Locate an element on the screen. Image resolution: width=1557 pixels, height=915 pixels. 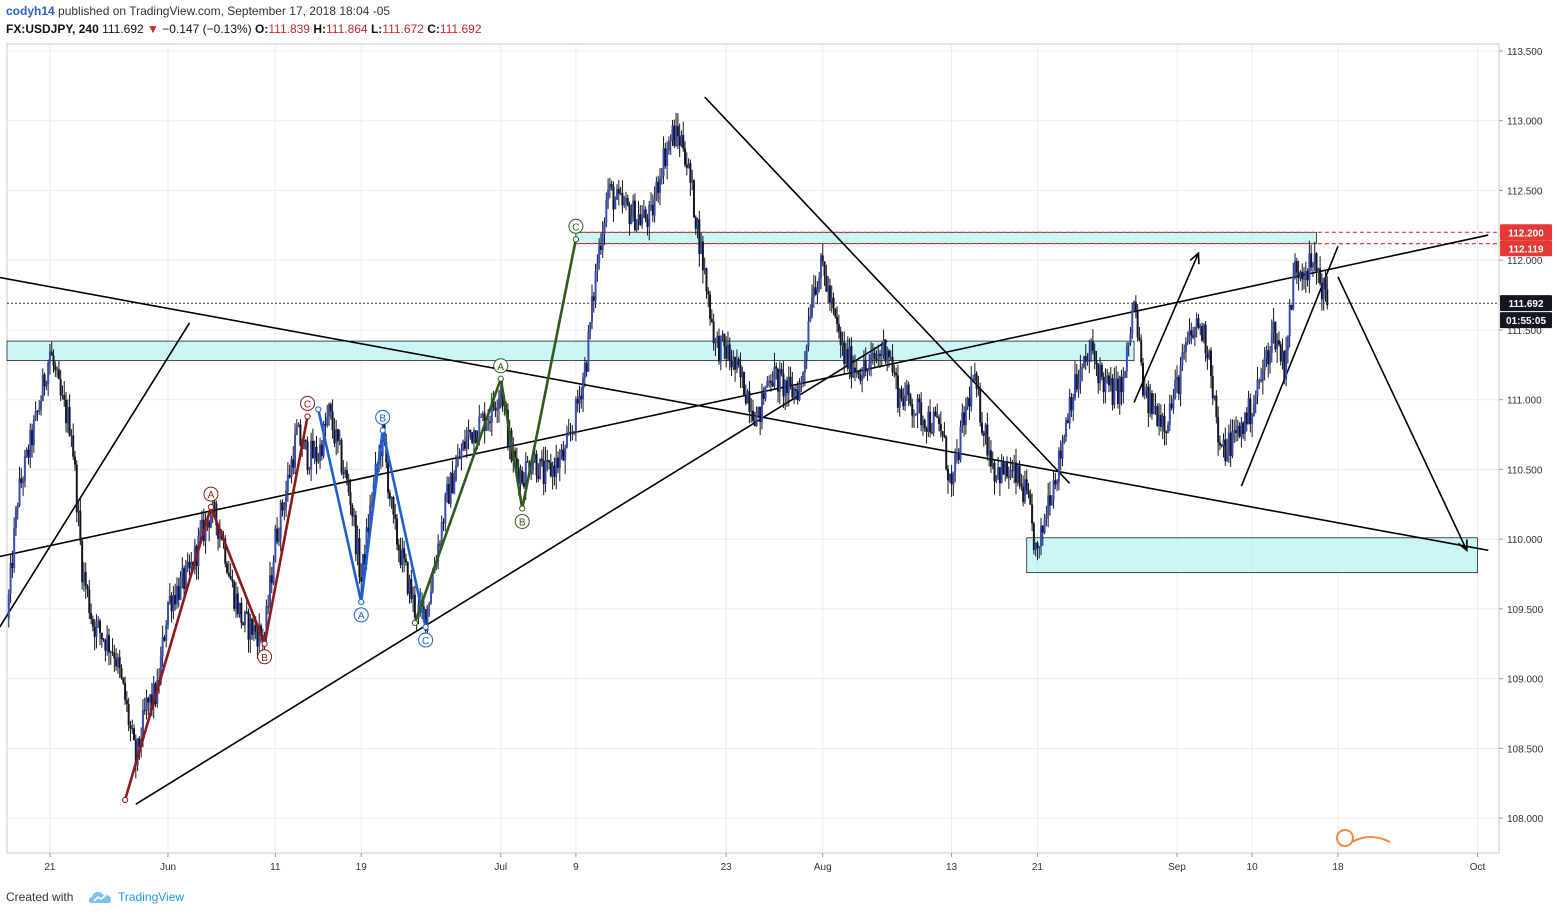
tradingview-brand-link: TradingView is located at coordinates (151, 897).